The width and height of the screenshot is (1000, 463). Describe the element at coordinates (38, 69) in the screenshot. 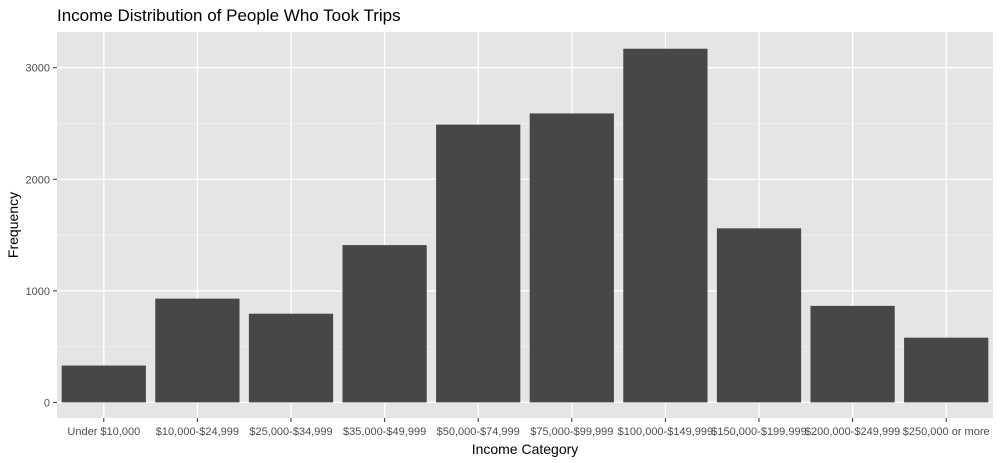

I see `y-tick-label: 3000` at that location.